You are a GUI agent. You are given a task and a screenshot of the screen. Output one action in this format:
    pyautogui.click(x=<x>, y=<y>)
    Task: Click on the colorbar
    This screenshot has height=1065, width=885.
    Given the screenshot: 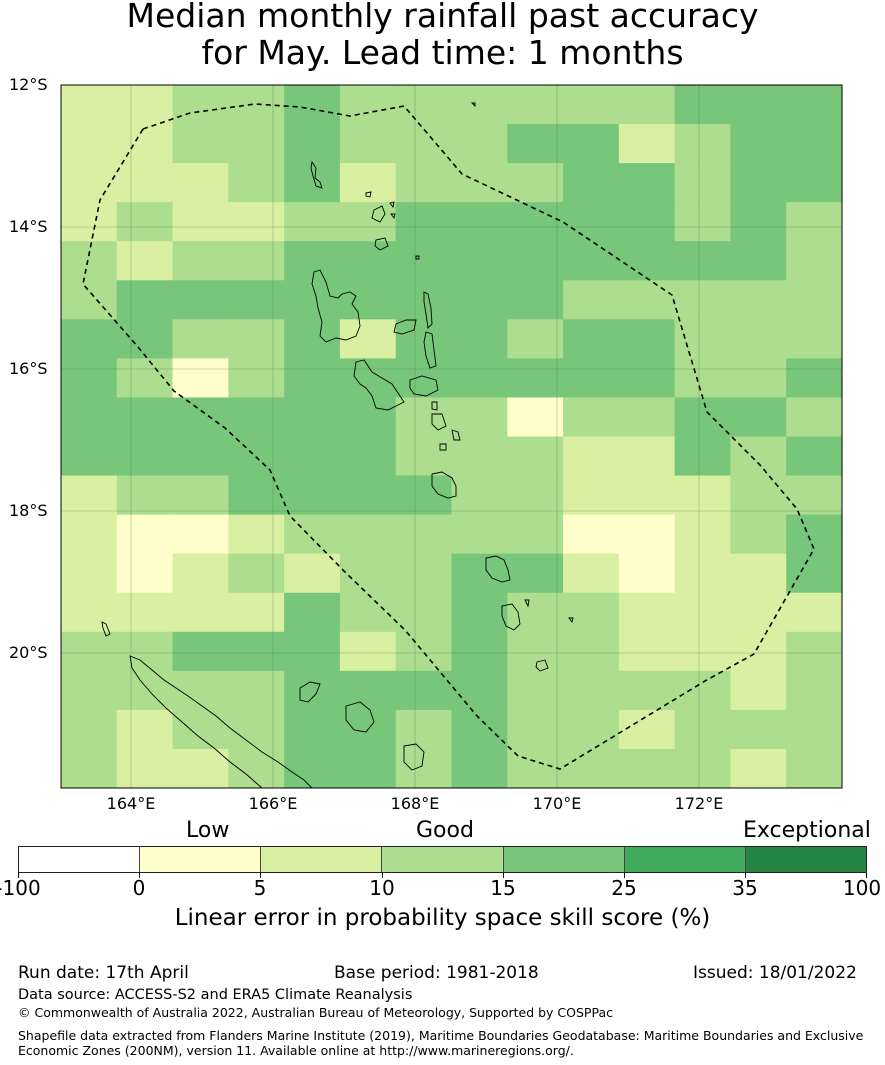 What is the action you would take?
    pyautogui.click(x=442, y=859)
    